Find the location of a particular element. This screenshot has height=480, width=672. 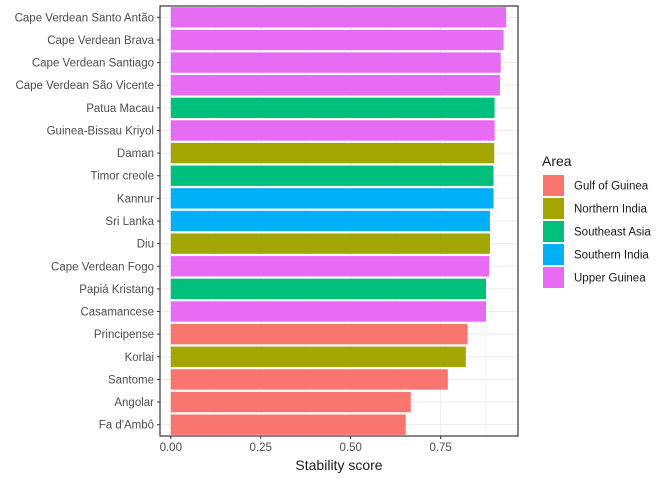

legend-label: Gulf of Guinea is located at coordinates (611, 187).